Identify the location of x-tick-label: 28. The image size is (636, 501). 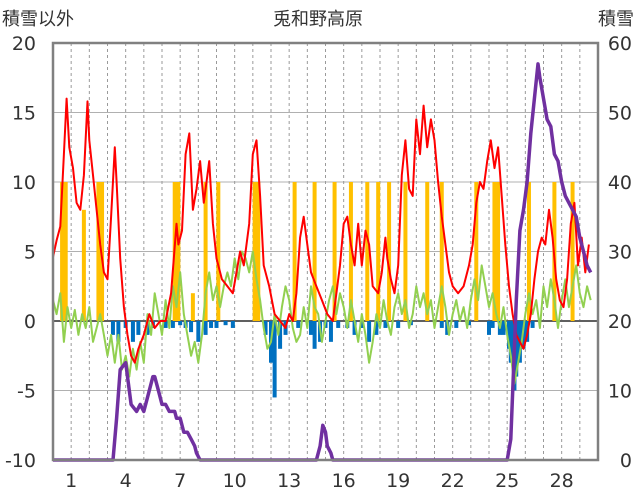
(562, 481).